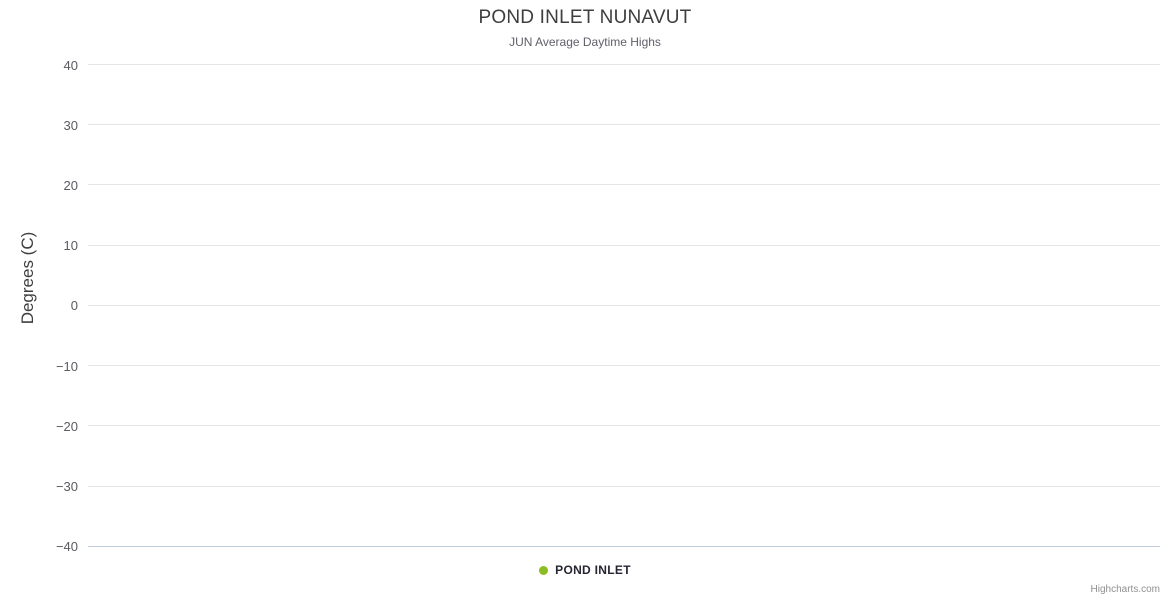 This screenshot has width=1170, height=600. Describe the element at coordinates (66, 546) in the screenshot. I see `y-axis-tick-label: −40` at that location.